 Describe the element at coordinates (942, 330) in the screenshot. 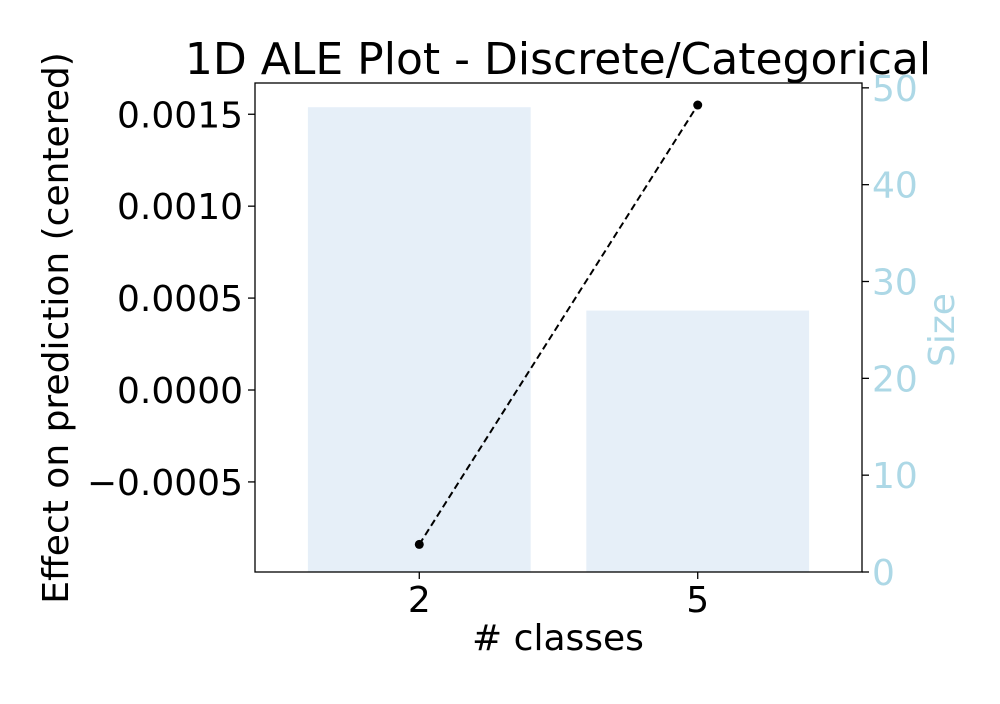

I see `y2-axis-label: Size` at that location.